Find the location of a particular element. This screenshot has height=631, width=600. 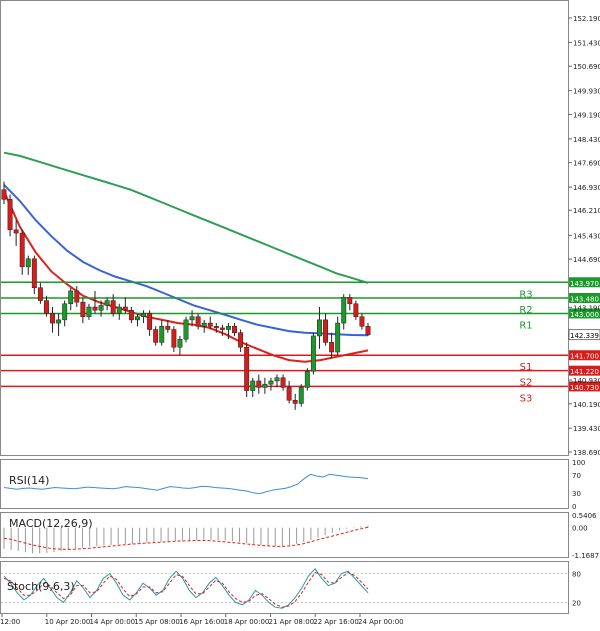

time-tick-label: 18 Apr 00:00 is located at coordinates (247, 622).